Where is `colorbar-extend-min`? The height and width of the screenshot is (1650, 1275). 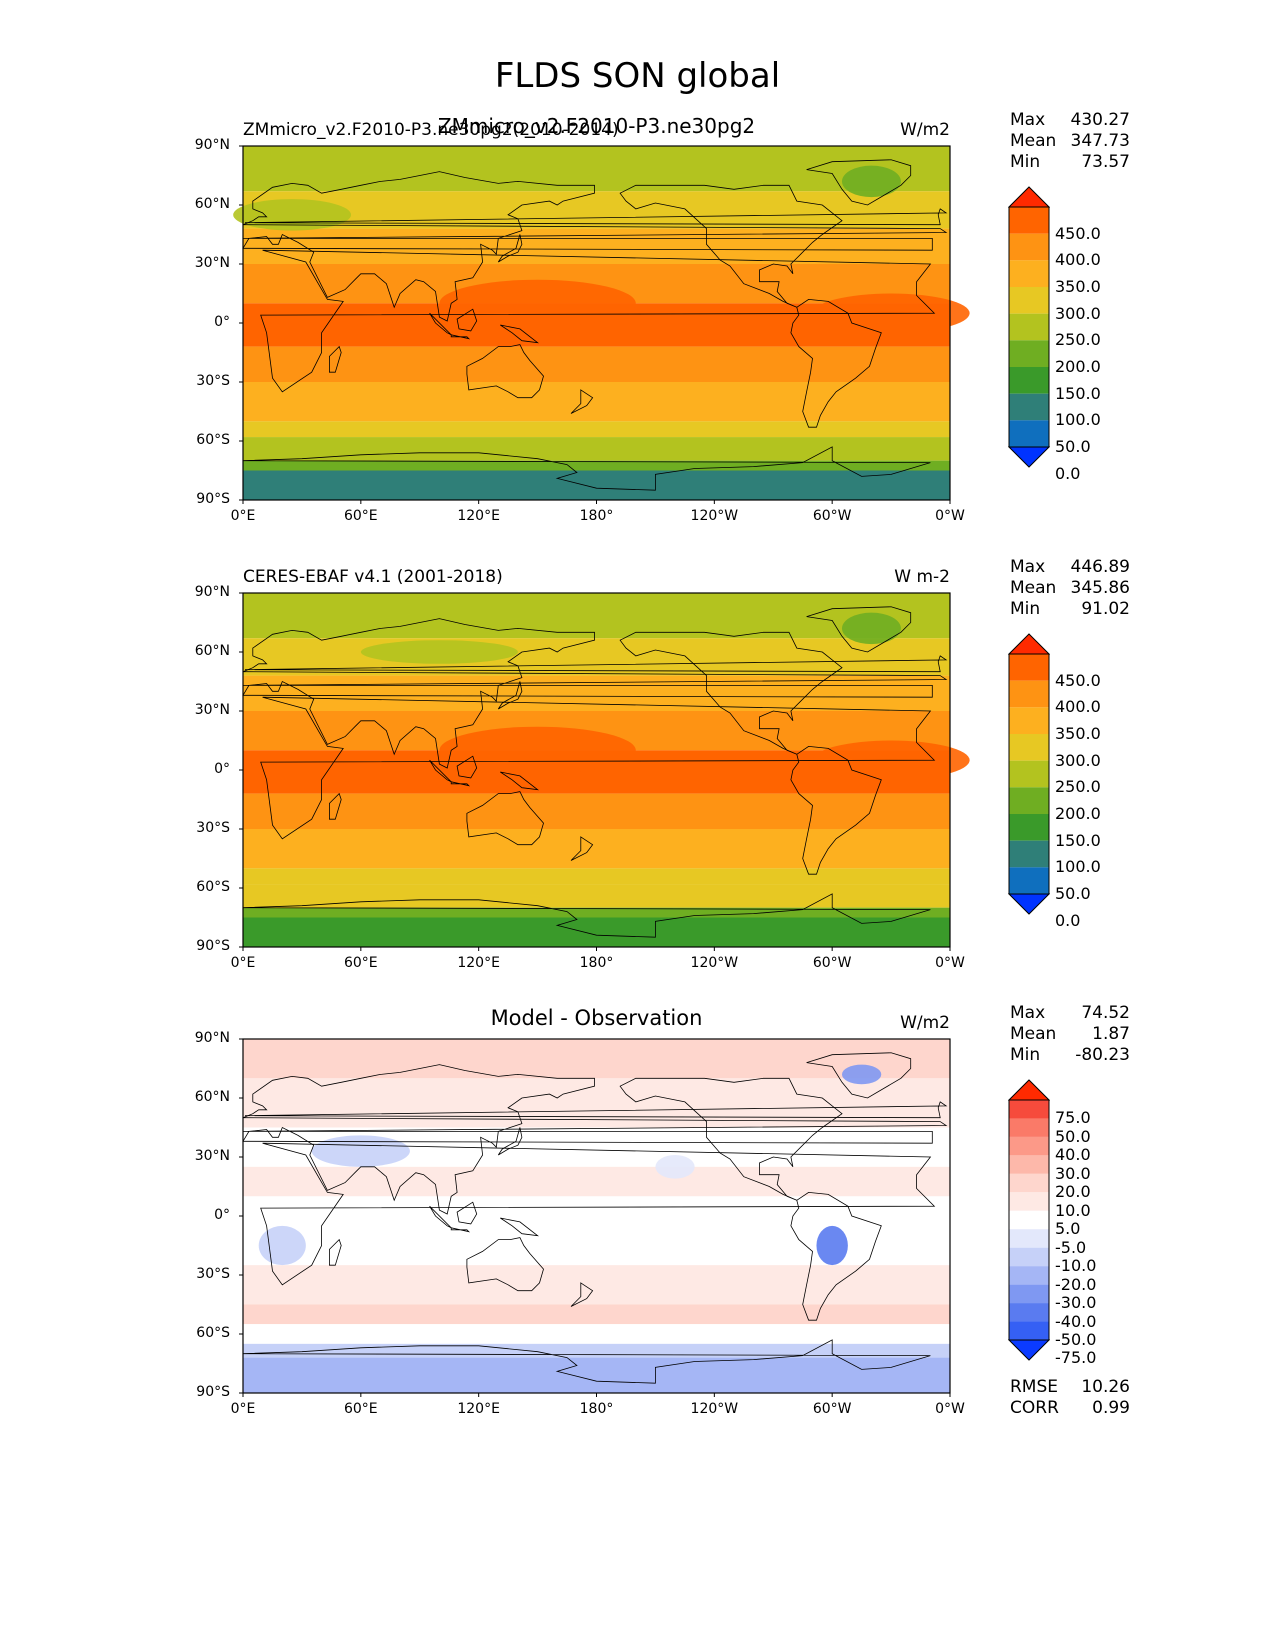
colorbar-extend-min is located at coordinates (1029, 1350).